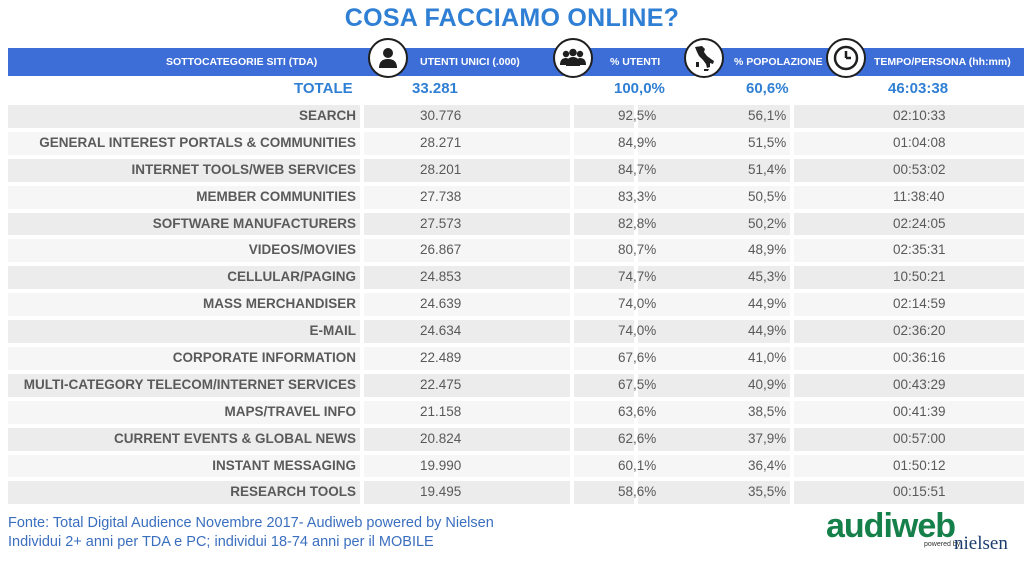 The height and width of the screenshot is (565, 1024). I want to click on row-name: CORPORATE INFORMATION, so click(264, 358).